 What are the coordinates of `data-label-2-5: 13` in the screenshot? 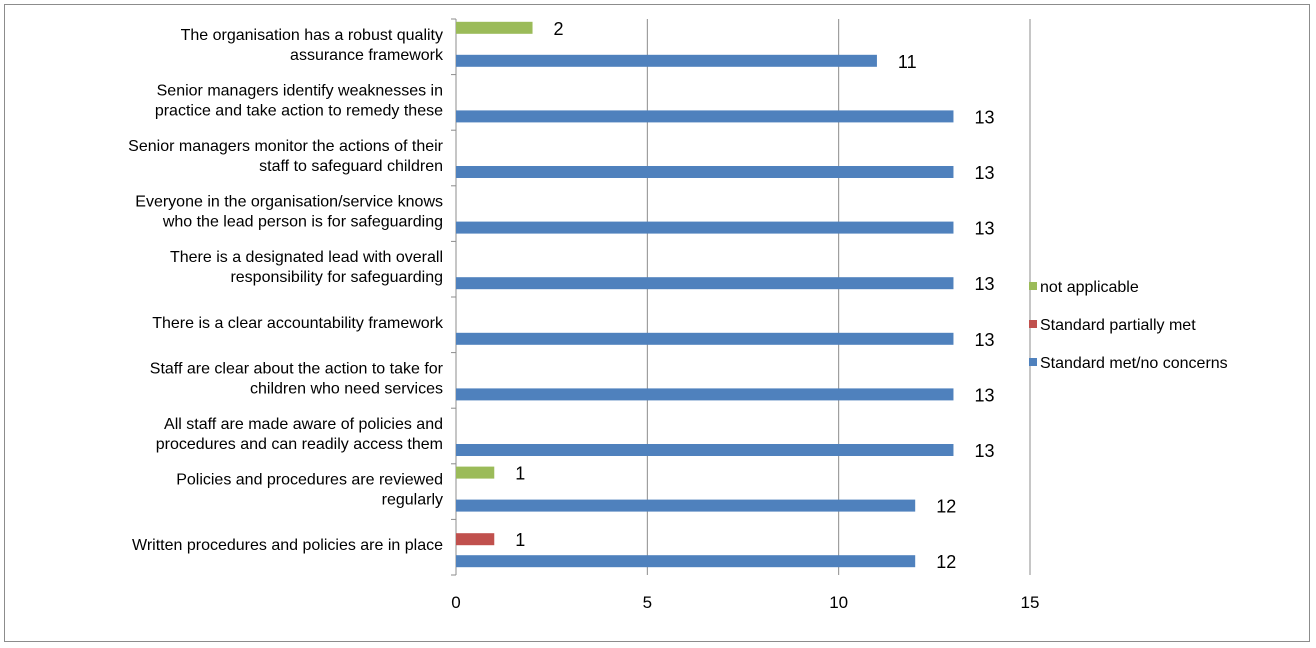 It's located at (984, 340).